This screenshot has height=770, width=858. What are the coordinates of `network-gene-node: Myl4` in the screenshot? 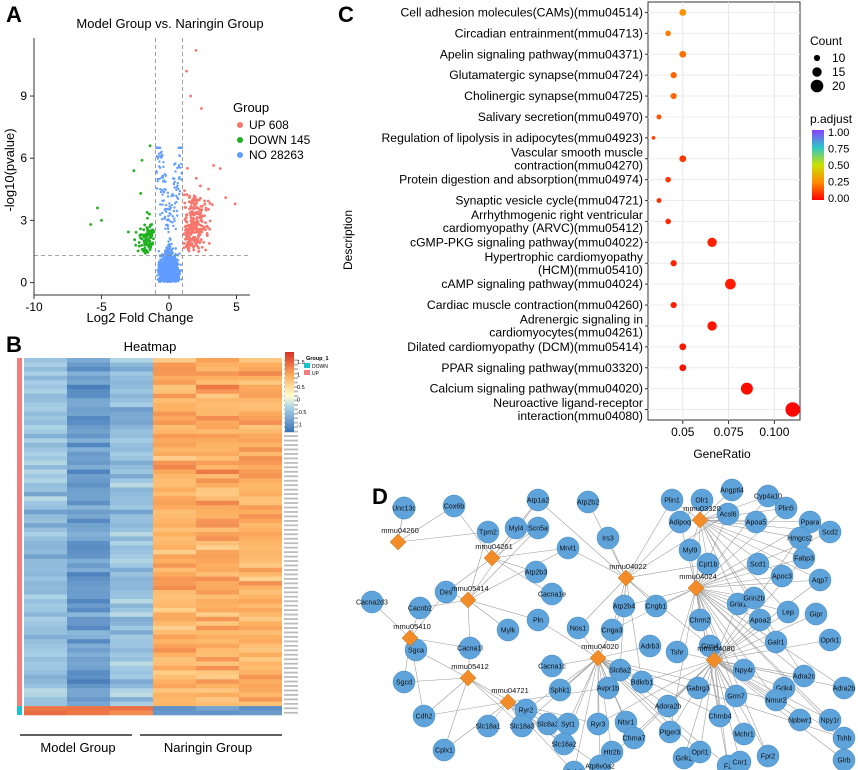 It's located at (516, 528).